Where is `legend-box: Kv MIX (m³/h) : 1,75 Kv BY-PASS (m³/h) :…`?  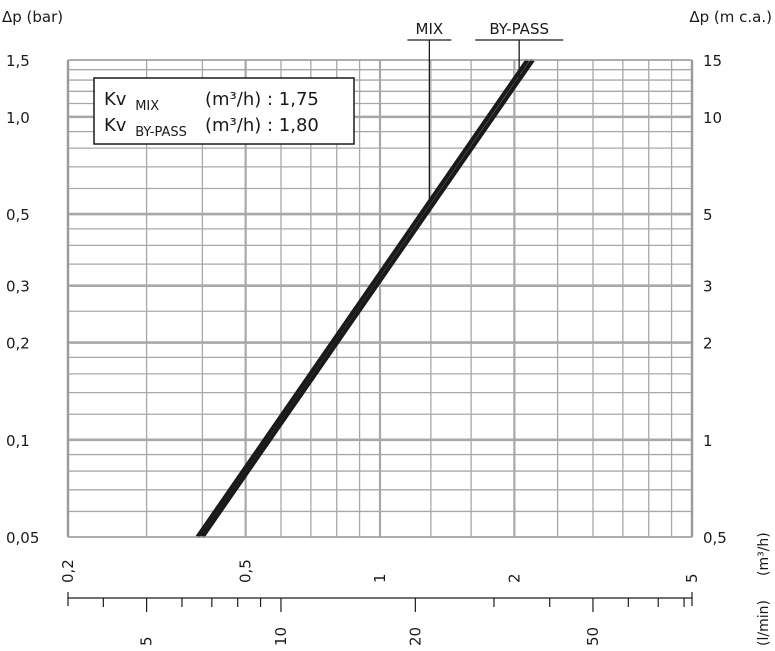
legend-box: Kv MIX (m³/h) : 1,75 Kv BY-PASS (m³/h) :… is located at coordinates (224, 111).